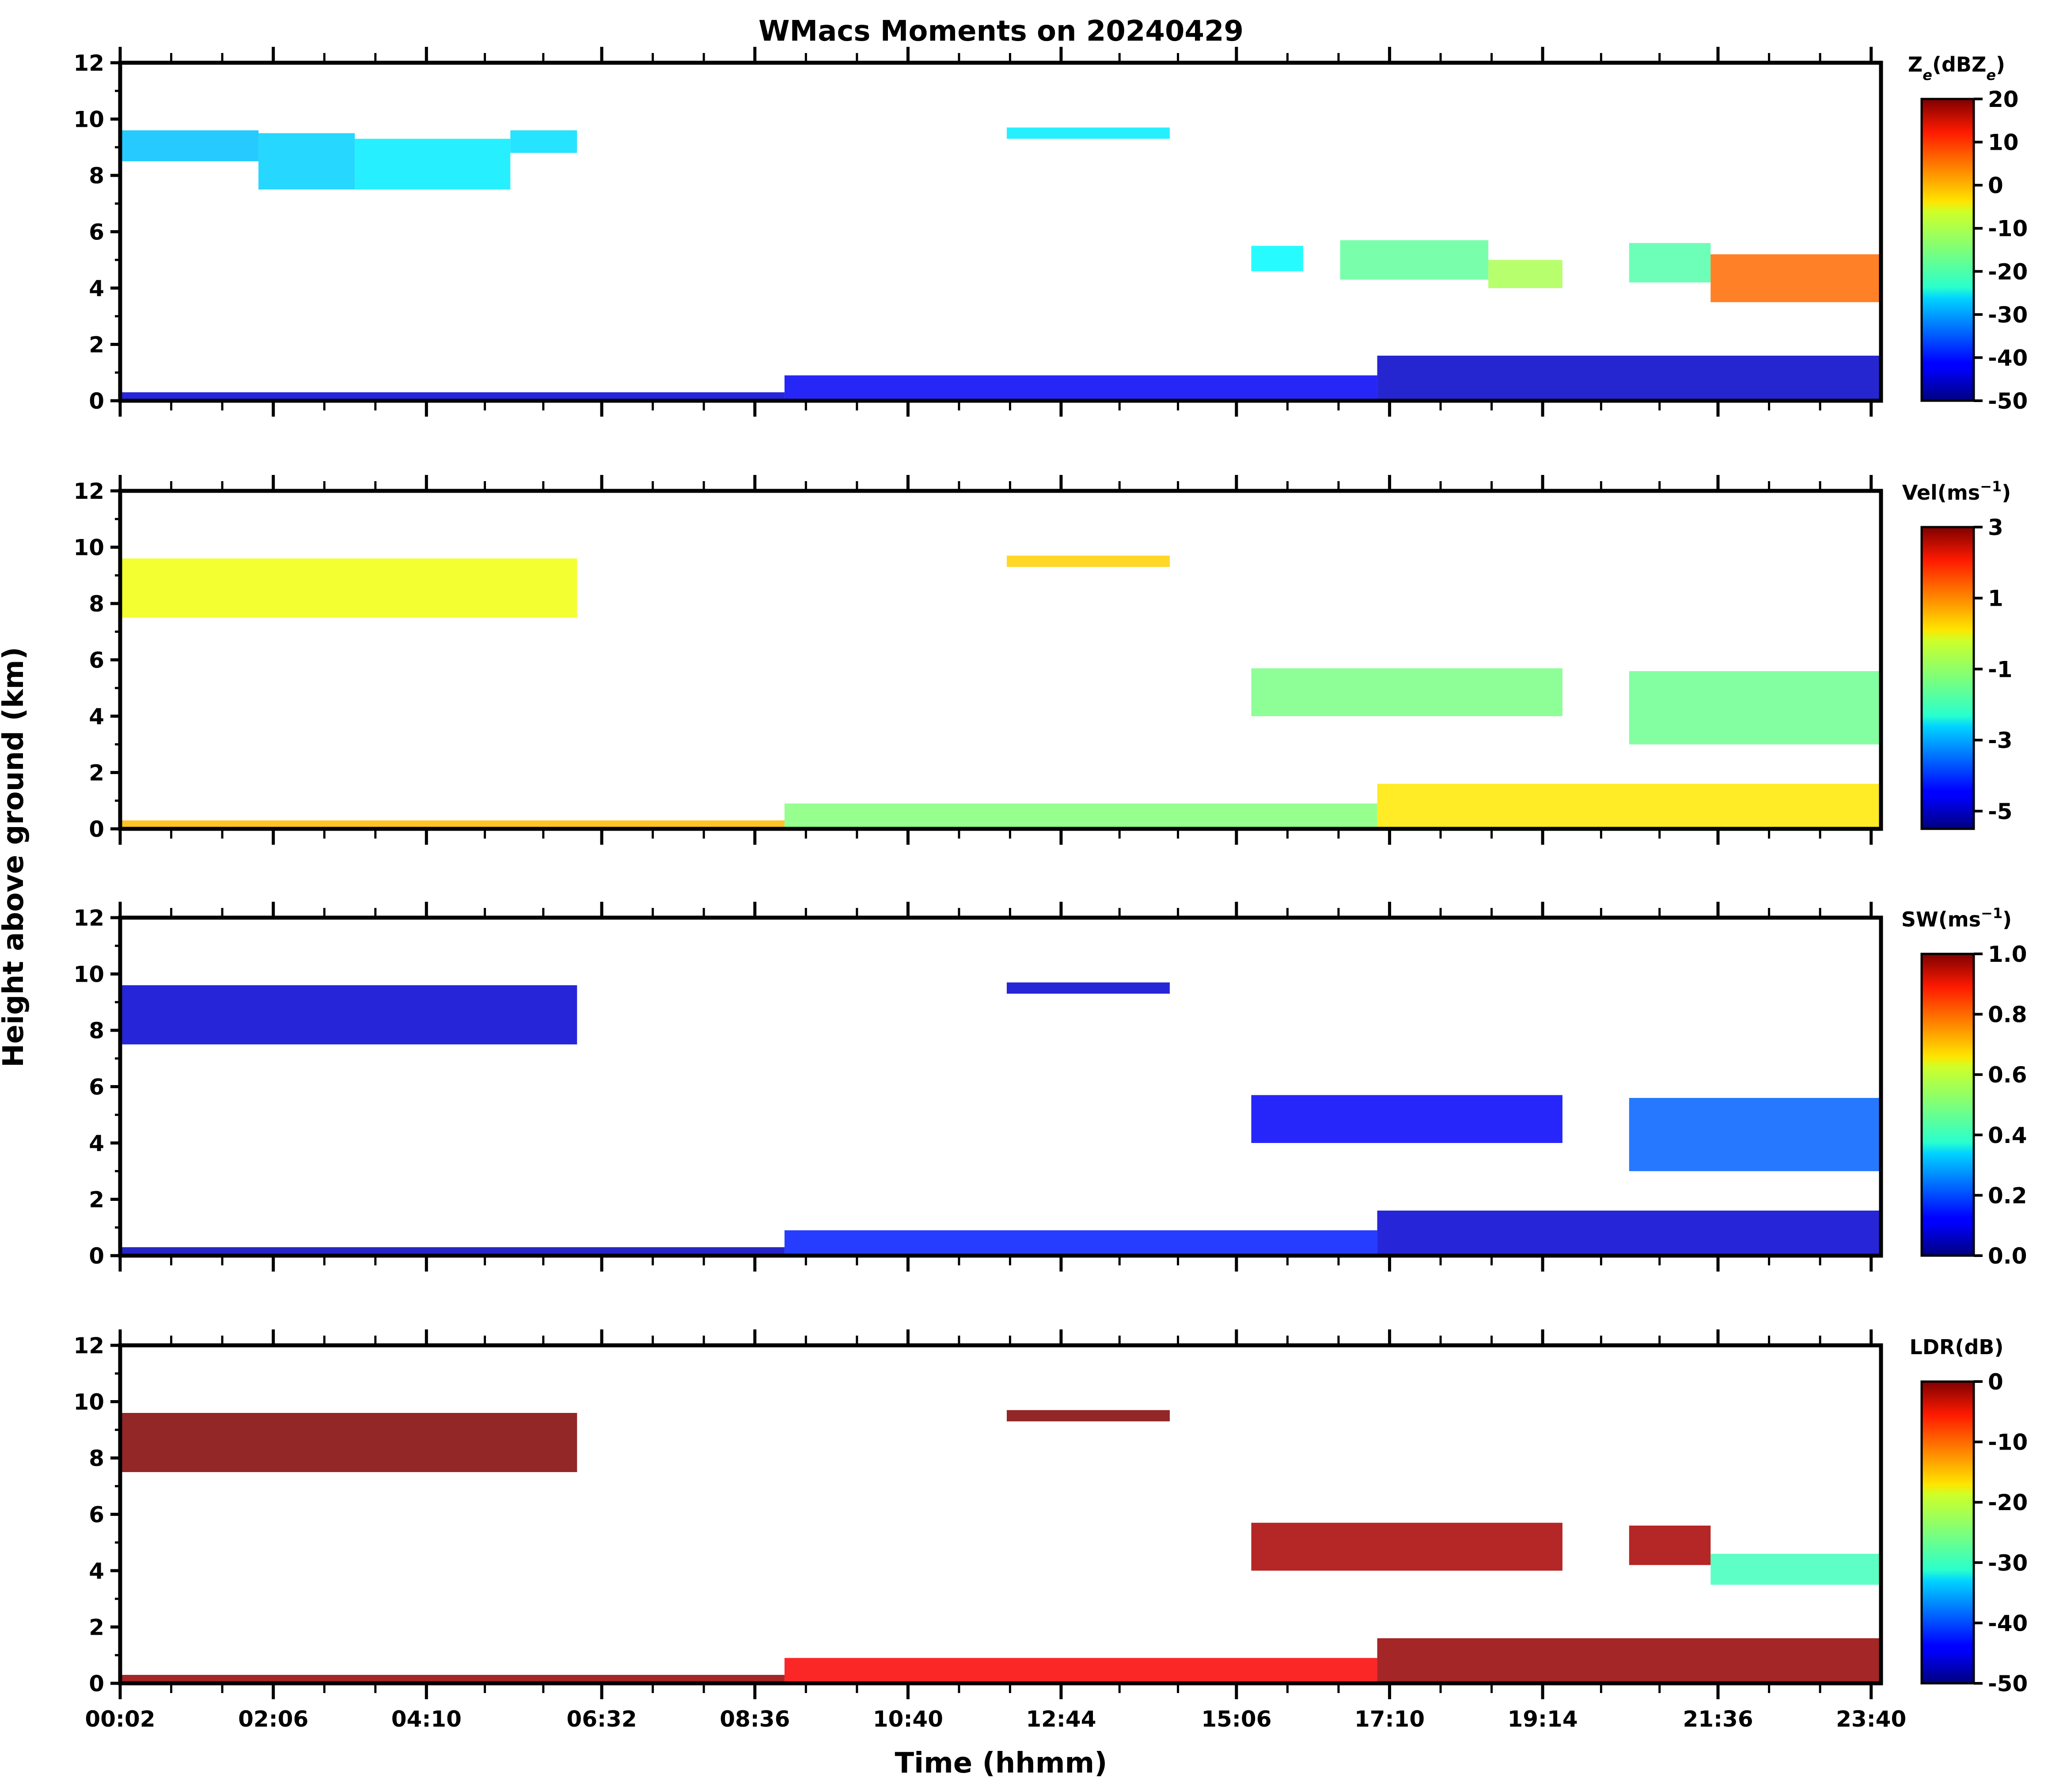  What do you see at coordinates (1957, 68) in the screenshot?
I see `panel-1-colorbar-label: Ze(dBZe)` at bounding box center [1957, 68].